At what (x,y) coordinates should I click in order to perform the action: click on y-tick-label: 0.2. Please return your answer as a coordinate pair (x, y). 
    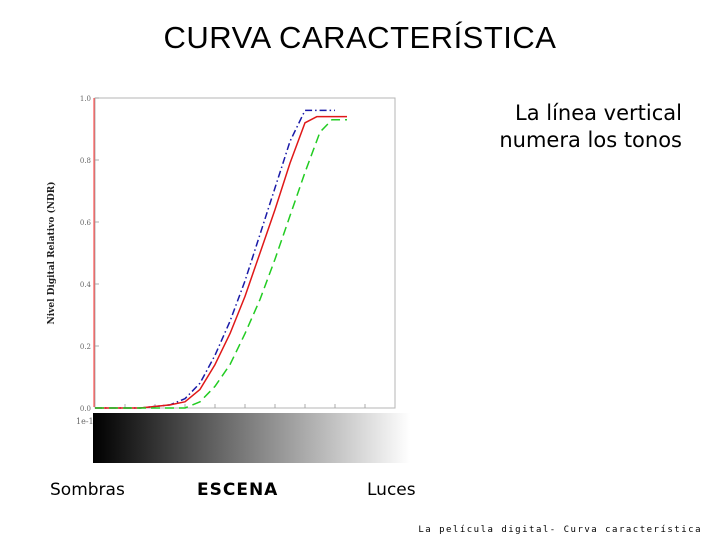
    Looking at the image, I should click on (85, 347).